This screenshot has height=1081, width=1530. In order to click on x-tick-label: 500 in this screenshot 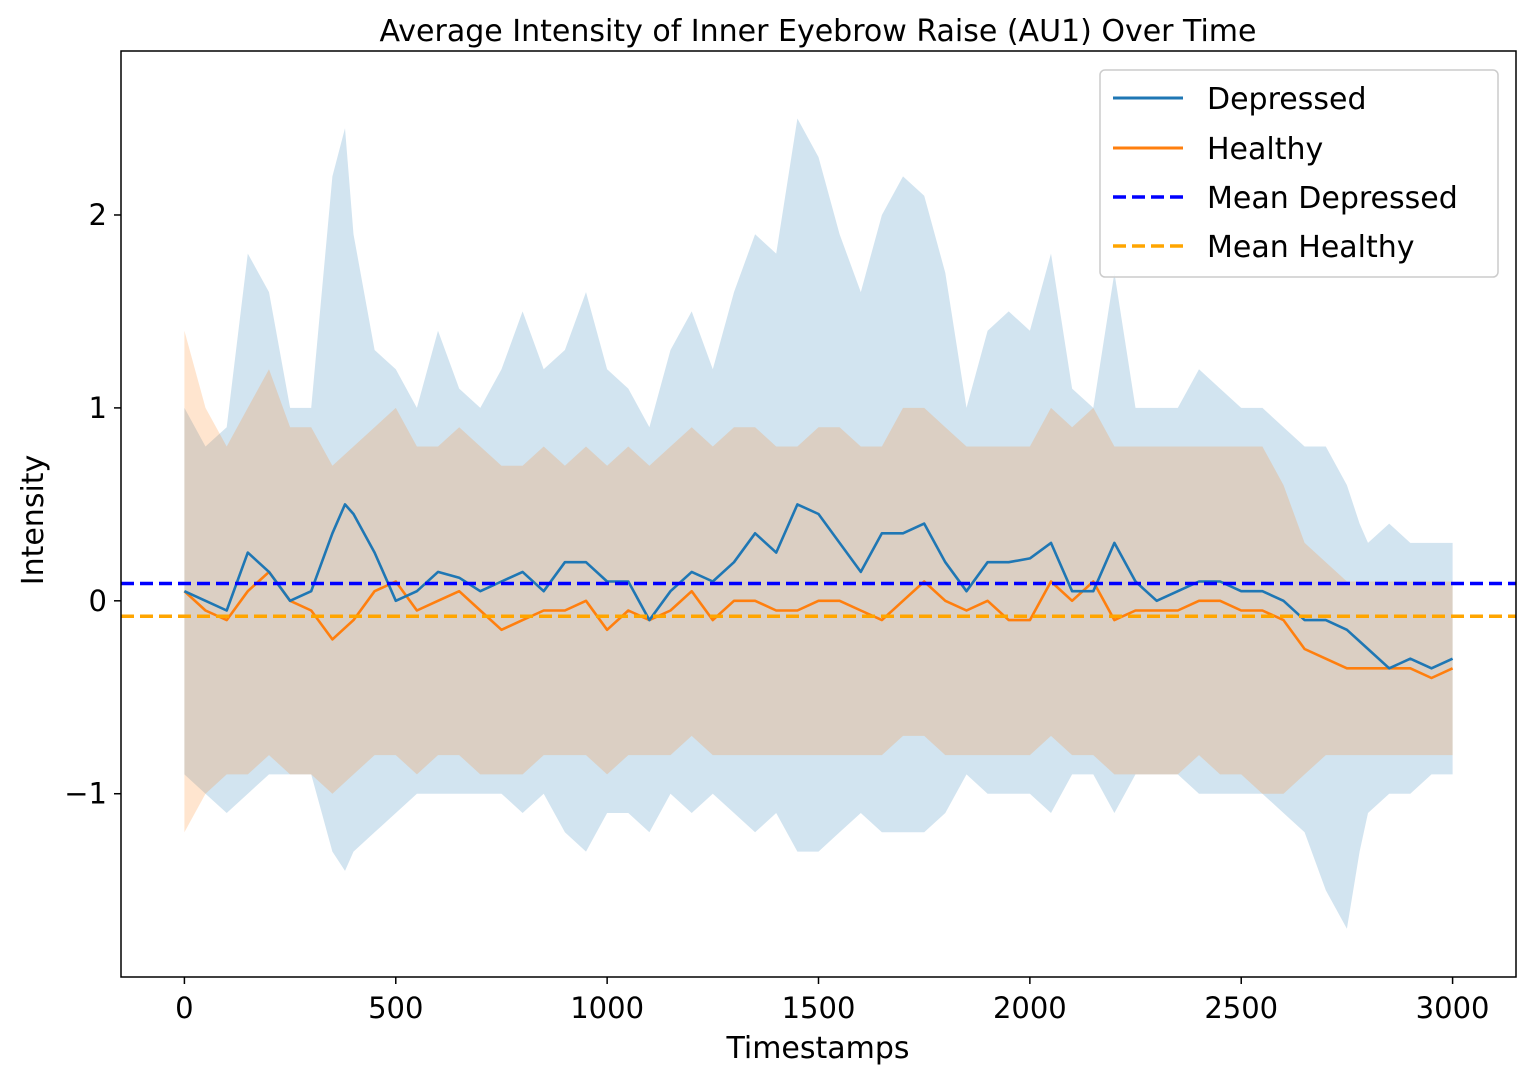, I will do `click(395, 1008)`.